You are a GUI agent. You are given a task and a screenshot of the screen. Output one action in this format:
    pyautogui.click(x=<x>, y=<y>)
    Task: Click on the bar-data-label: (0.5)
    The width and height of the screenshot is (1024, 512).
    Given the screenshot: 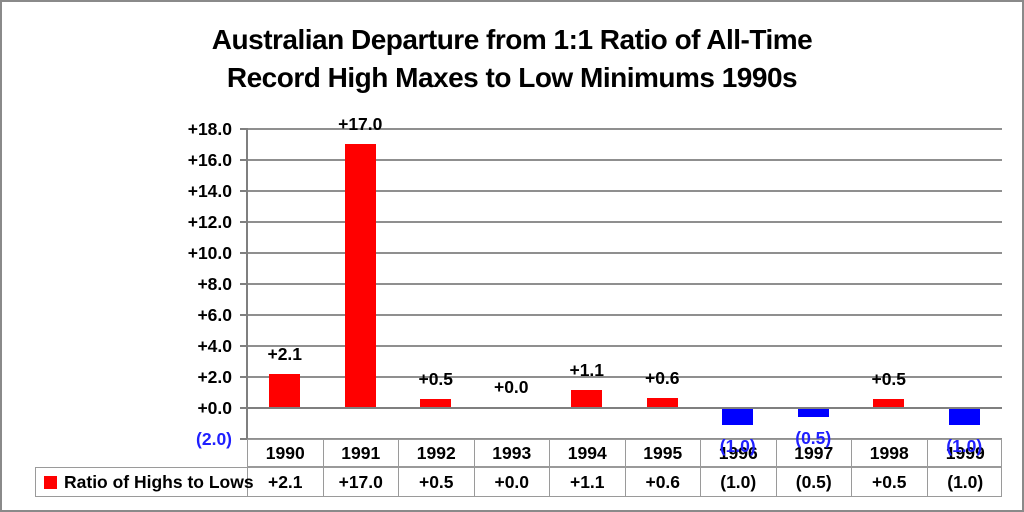 What is the action you would take?
    pyautogui.click(x=813, y=437)
    